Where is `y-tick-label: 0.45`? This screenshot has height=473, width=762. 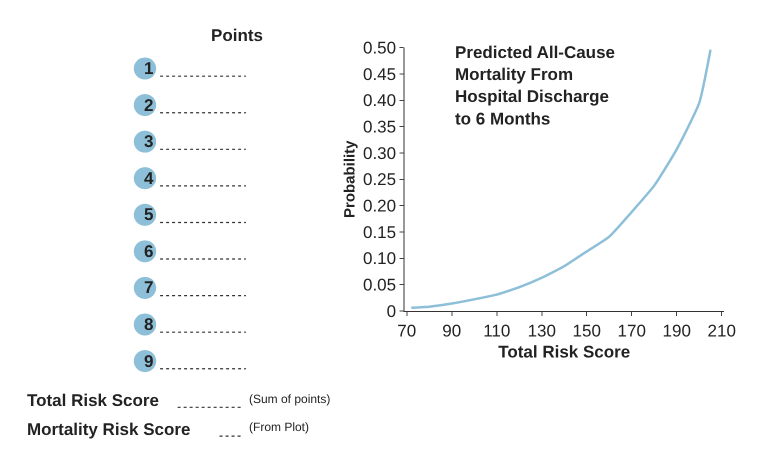
y-tick-label: 0.45 is located at coordinates (379, 74).